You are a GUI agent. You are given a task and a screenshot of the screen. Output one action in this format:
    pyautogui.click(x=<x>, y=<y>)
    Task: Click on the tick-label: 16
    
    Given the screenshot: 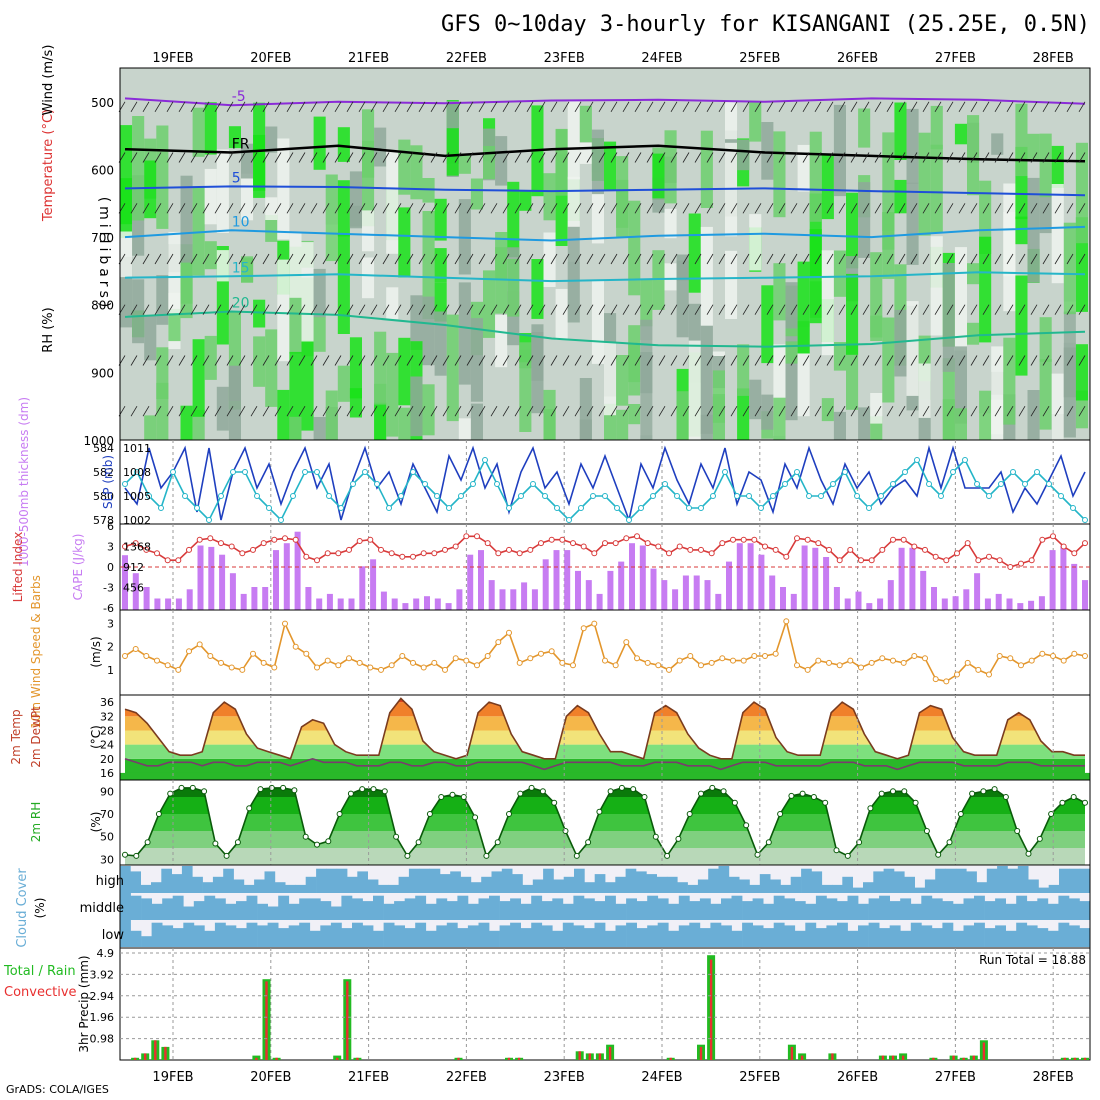 What is the action you would take?
    pyautogui.click(x=107, y=773)
    